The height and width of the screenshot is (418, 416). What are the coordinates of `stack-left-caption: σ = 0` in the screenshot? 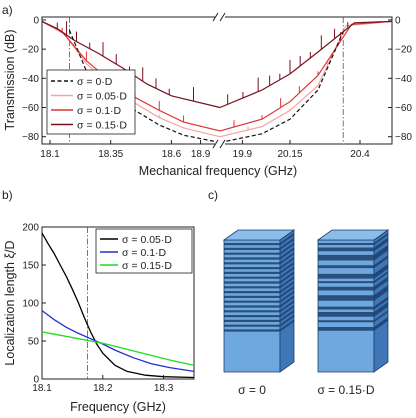 It's located at (252, 390).